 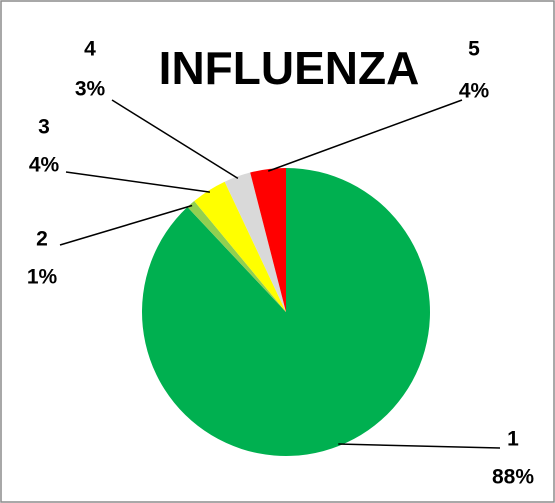 What do you see at coordinates (42, 239) in the screenshot?
I see `category-label: 2` at bounding box center [42, 239].